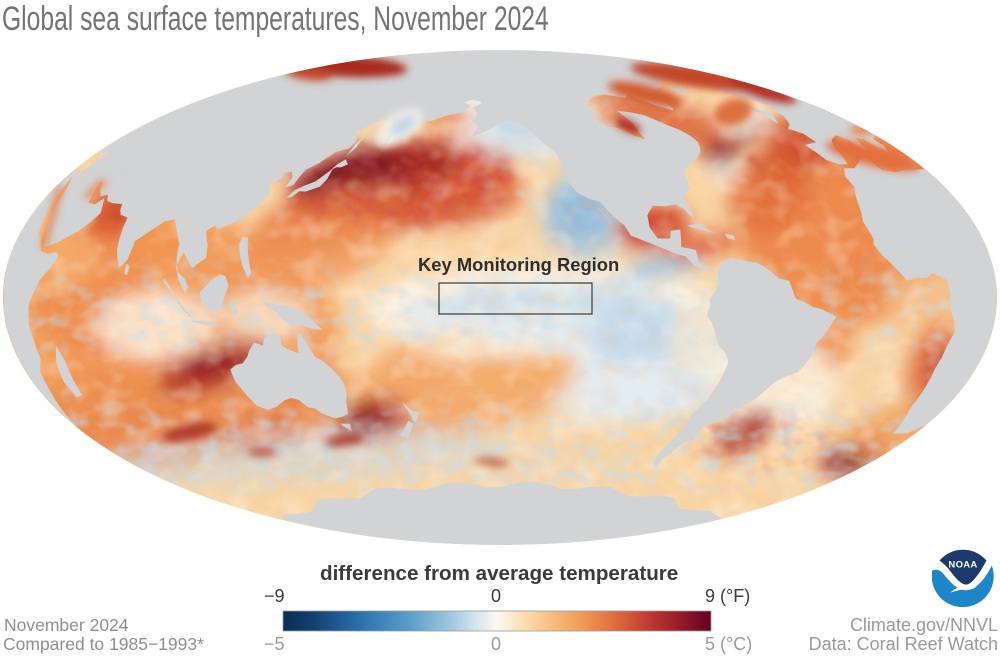 This screenshot has width=1000, height=666. I want to click on svg-text: NOAA, so click(962, 565).